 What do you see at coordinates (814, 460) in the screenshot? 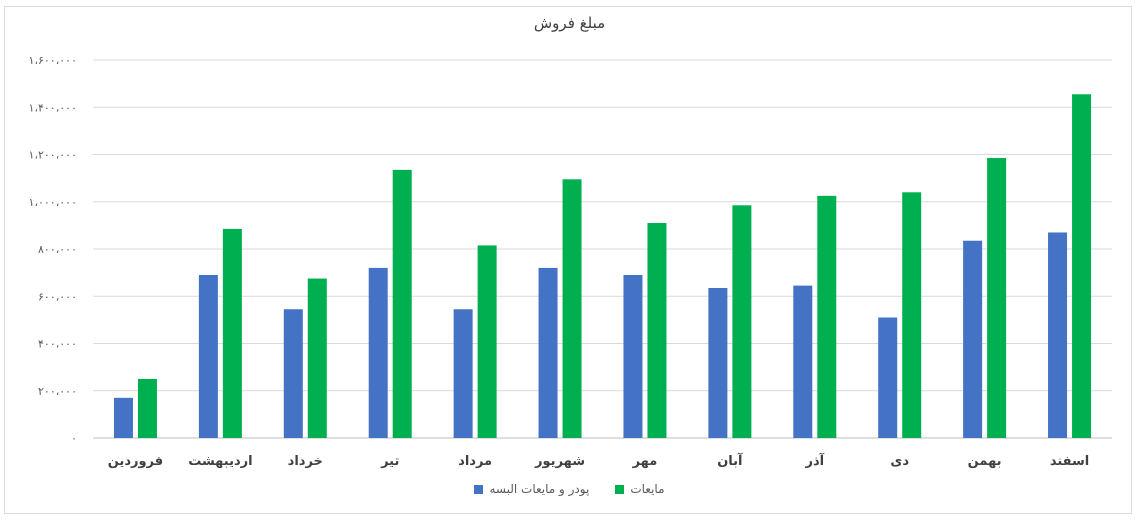
I see `x-tick-label: آذر` at bounding box center [814, 460].